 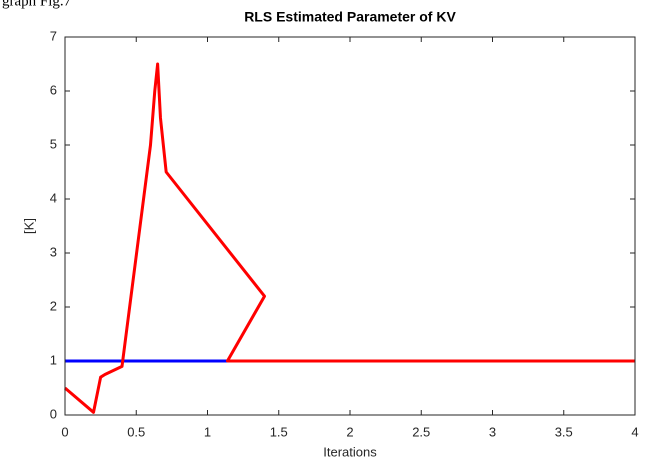 What do you see at coordinates (350, 451) in the screenshot?
I see `x-axis-label: Iterations` at bounding box center [350, 451].